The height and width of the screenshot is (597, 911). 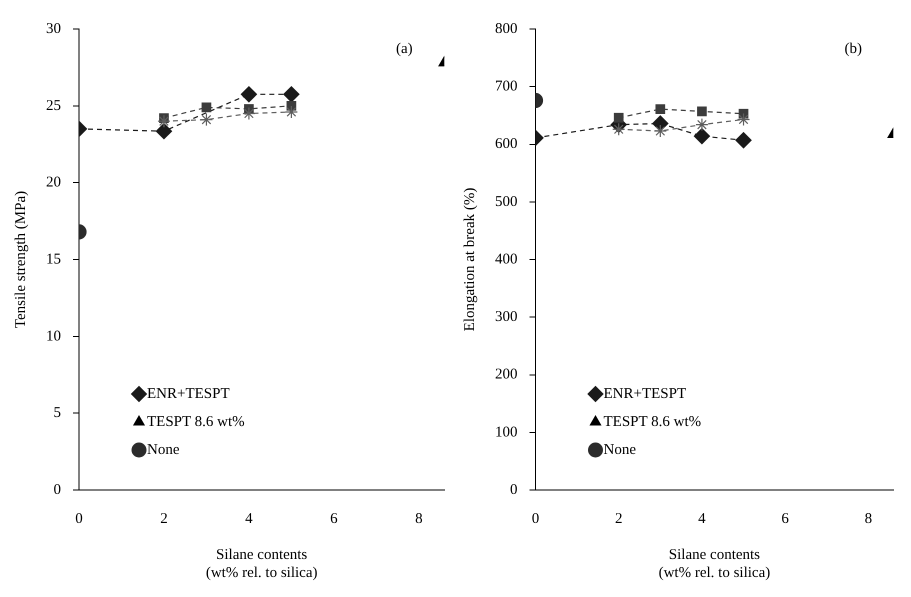 What do you see at coordinates (853, 48) in the screenshot?
I see `annotation: (b)` at bounding box center [853, 48].